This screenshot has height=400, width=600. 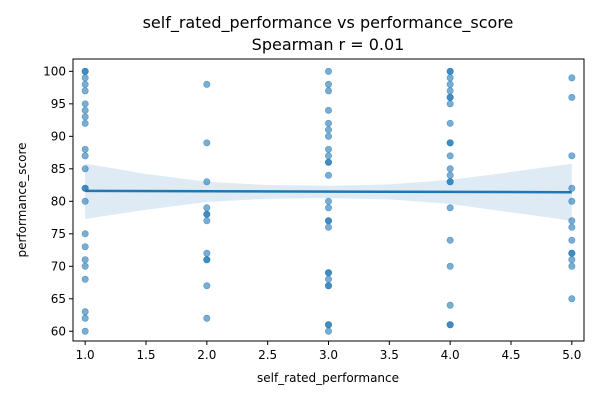 What do you see at coordinates (58, 234) in the screenshot?
I see `y-tick-label: 75` at bounding box center [58, 234].